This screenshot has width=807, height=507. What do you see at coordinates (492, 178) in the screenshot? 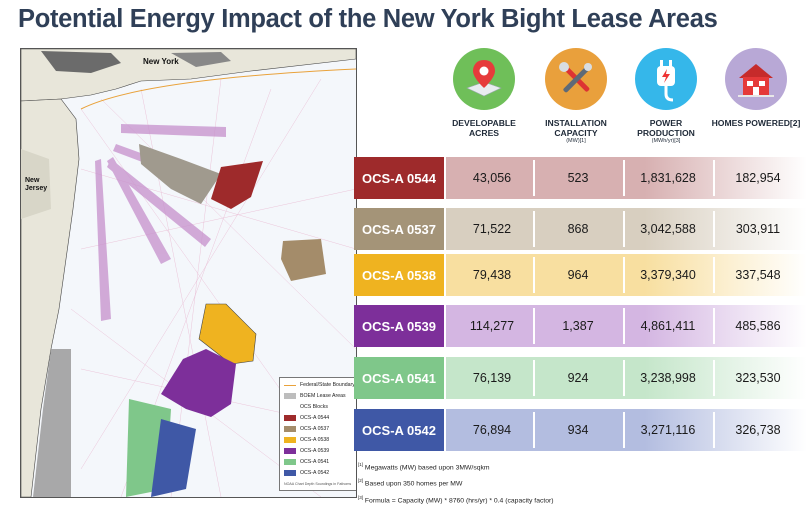
I see `value-cell: 43,056` at bounding box center [492, 178].